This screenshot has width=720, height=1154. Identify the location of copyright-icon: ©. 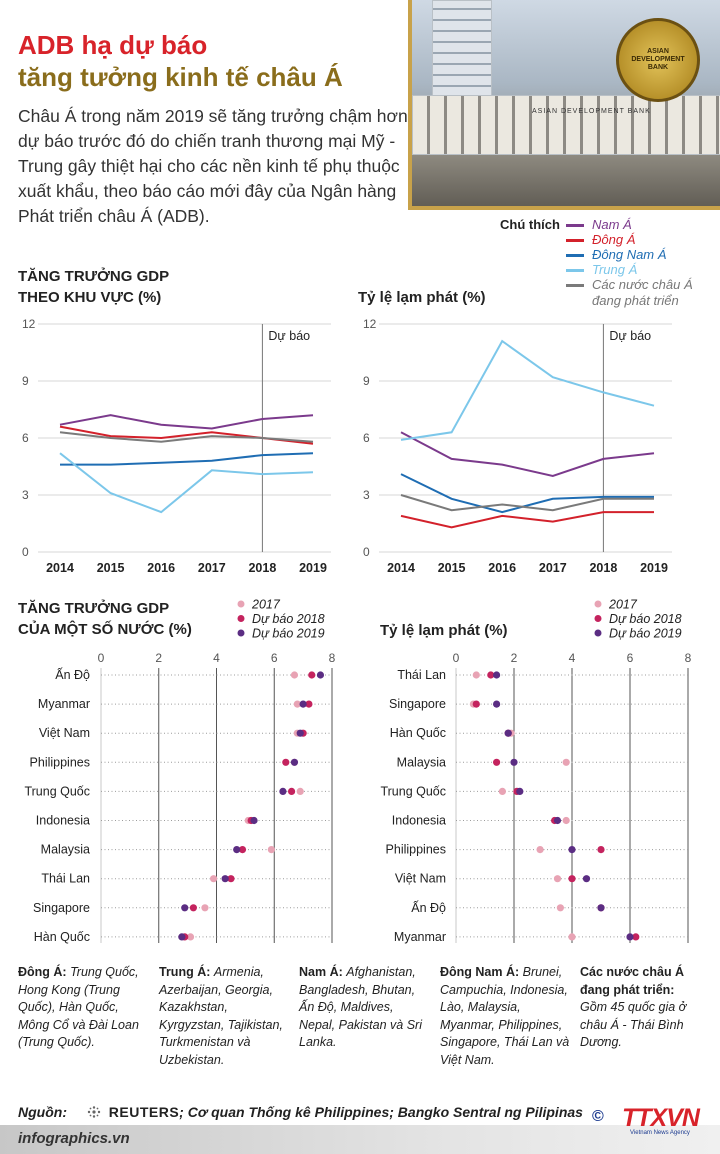
(598, 1116).